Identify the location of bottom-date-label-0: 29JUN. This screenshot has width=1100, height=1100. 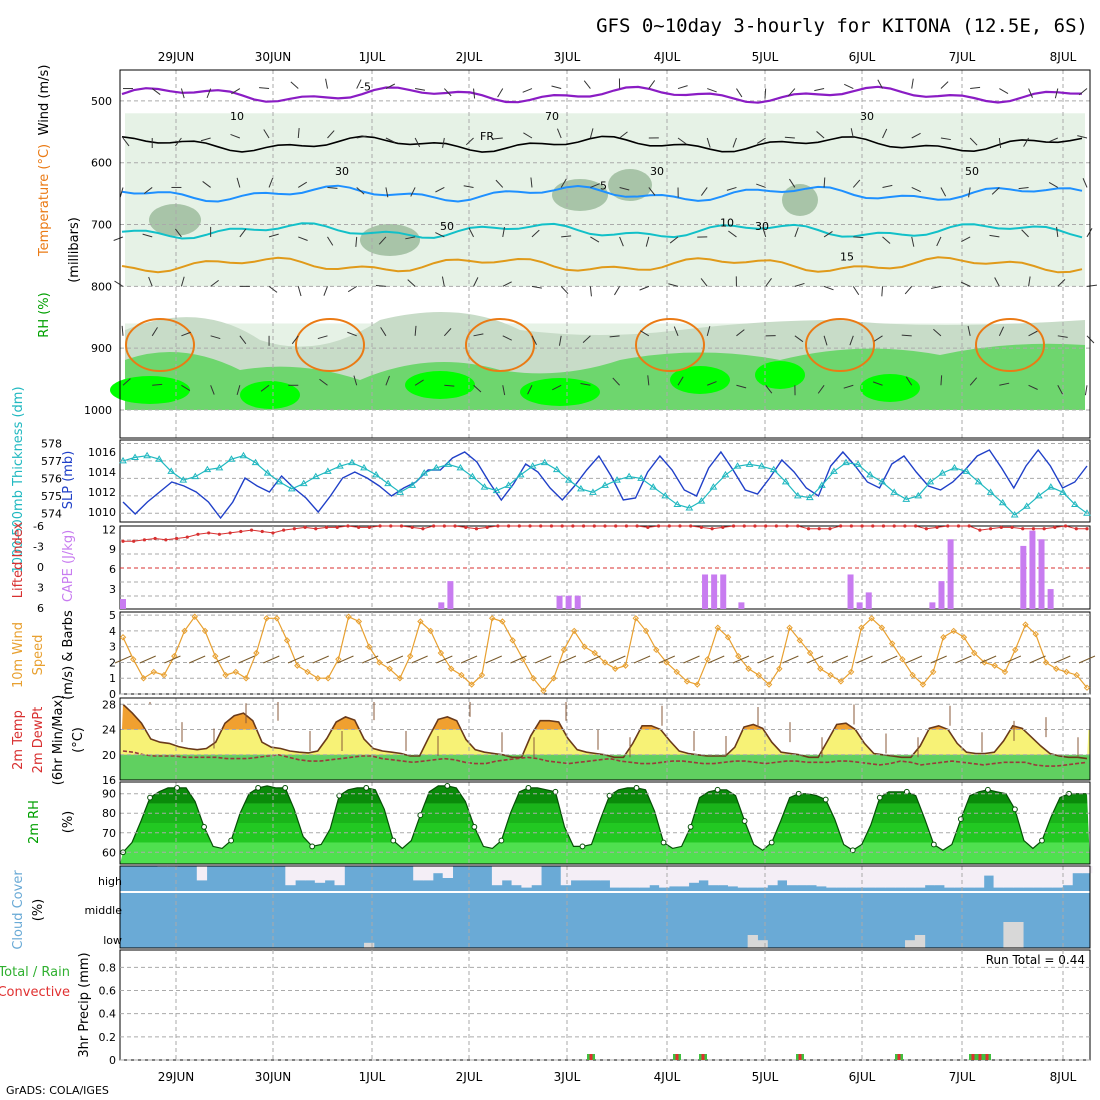
(176, 1077).